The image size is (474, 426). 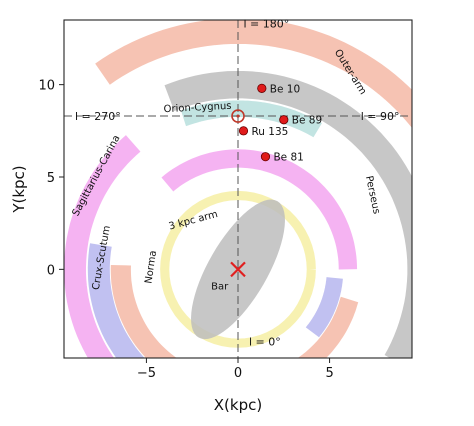 I want to click on sagittarius-carina-band, so click(x=102, y=246).